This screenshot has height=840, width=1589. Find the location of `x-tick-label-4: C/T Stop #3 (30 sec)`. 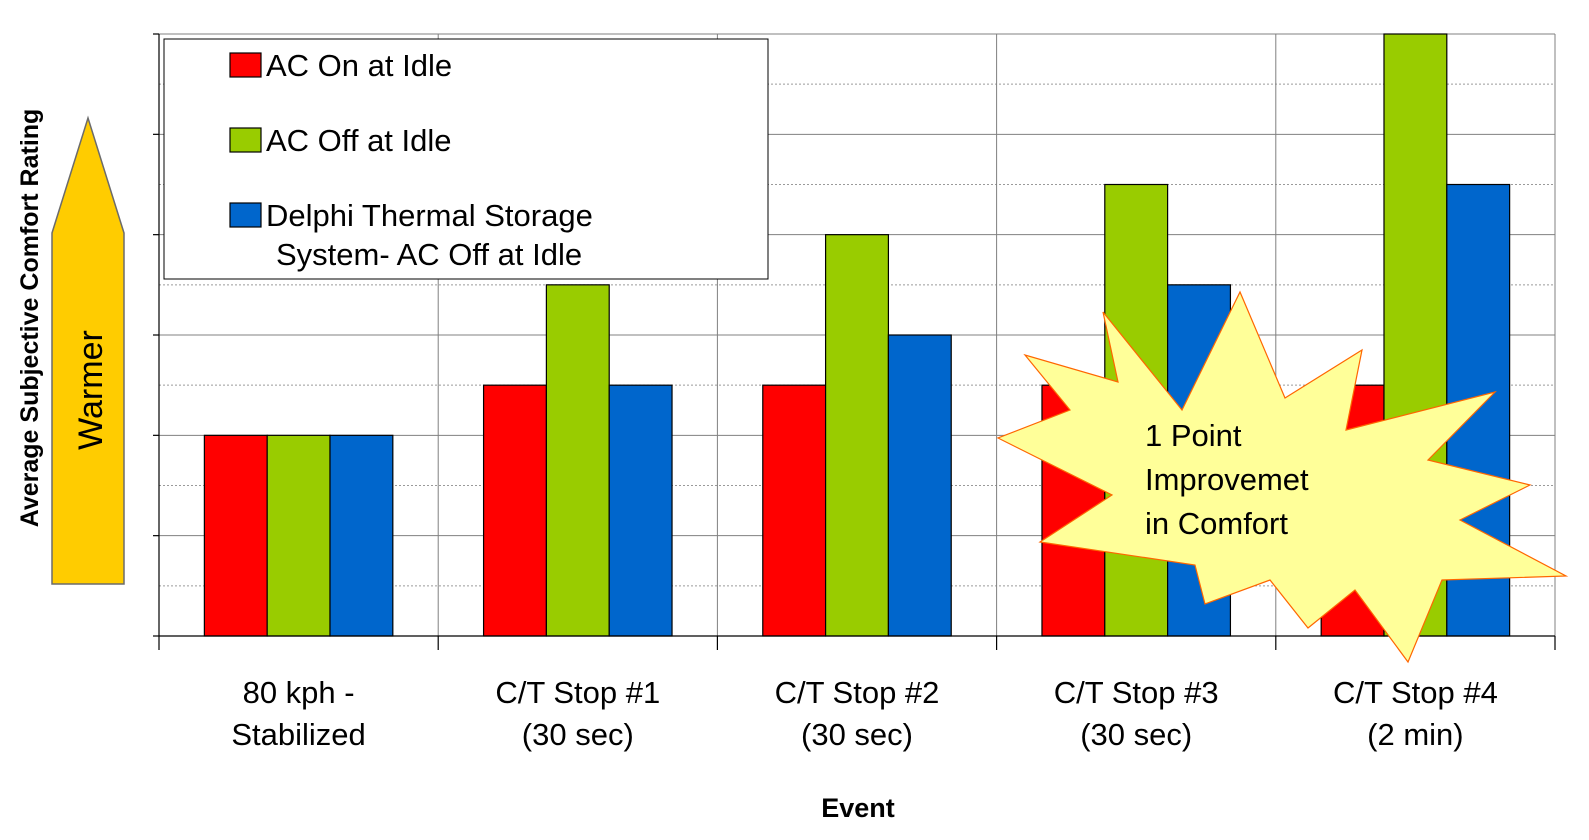

x-tick-label-4: C/T Stop #3 (30 sec) is located at coordinates (1136, 713).